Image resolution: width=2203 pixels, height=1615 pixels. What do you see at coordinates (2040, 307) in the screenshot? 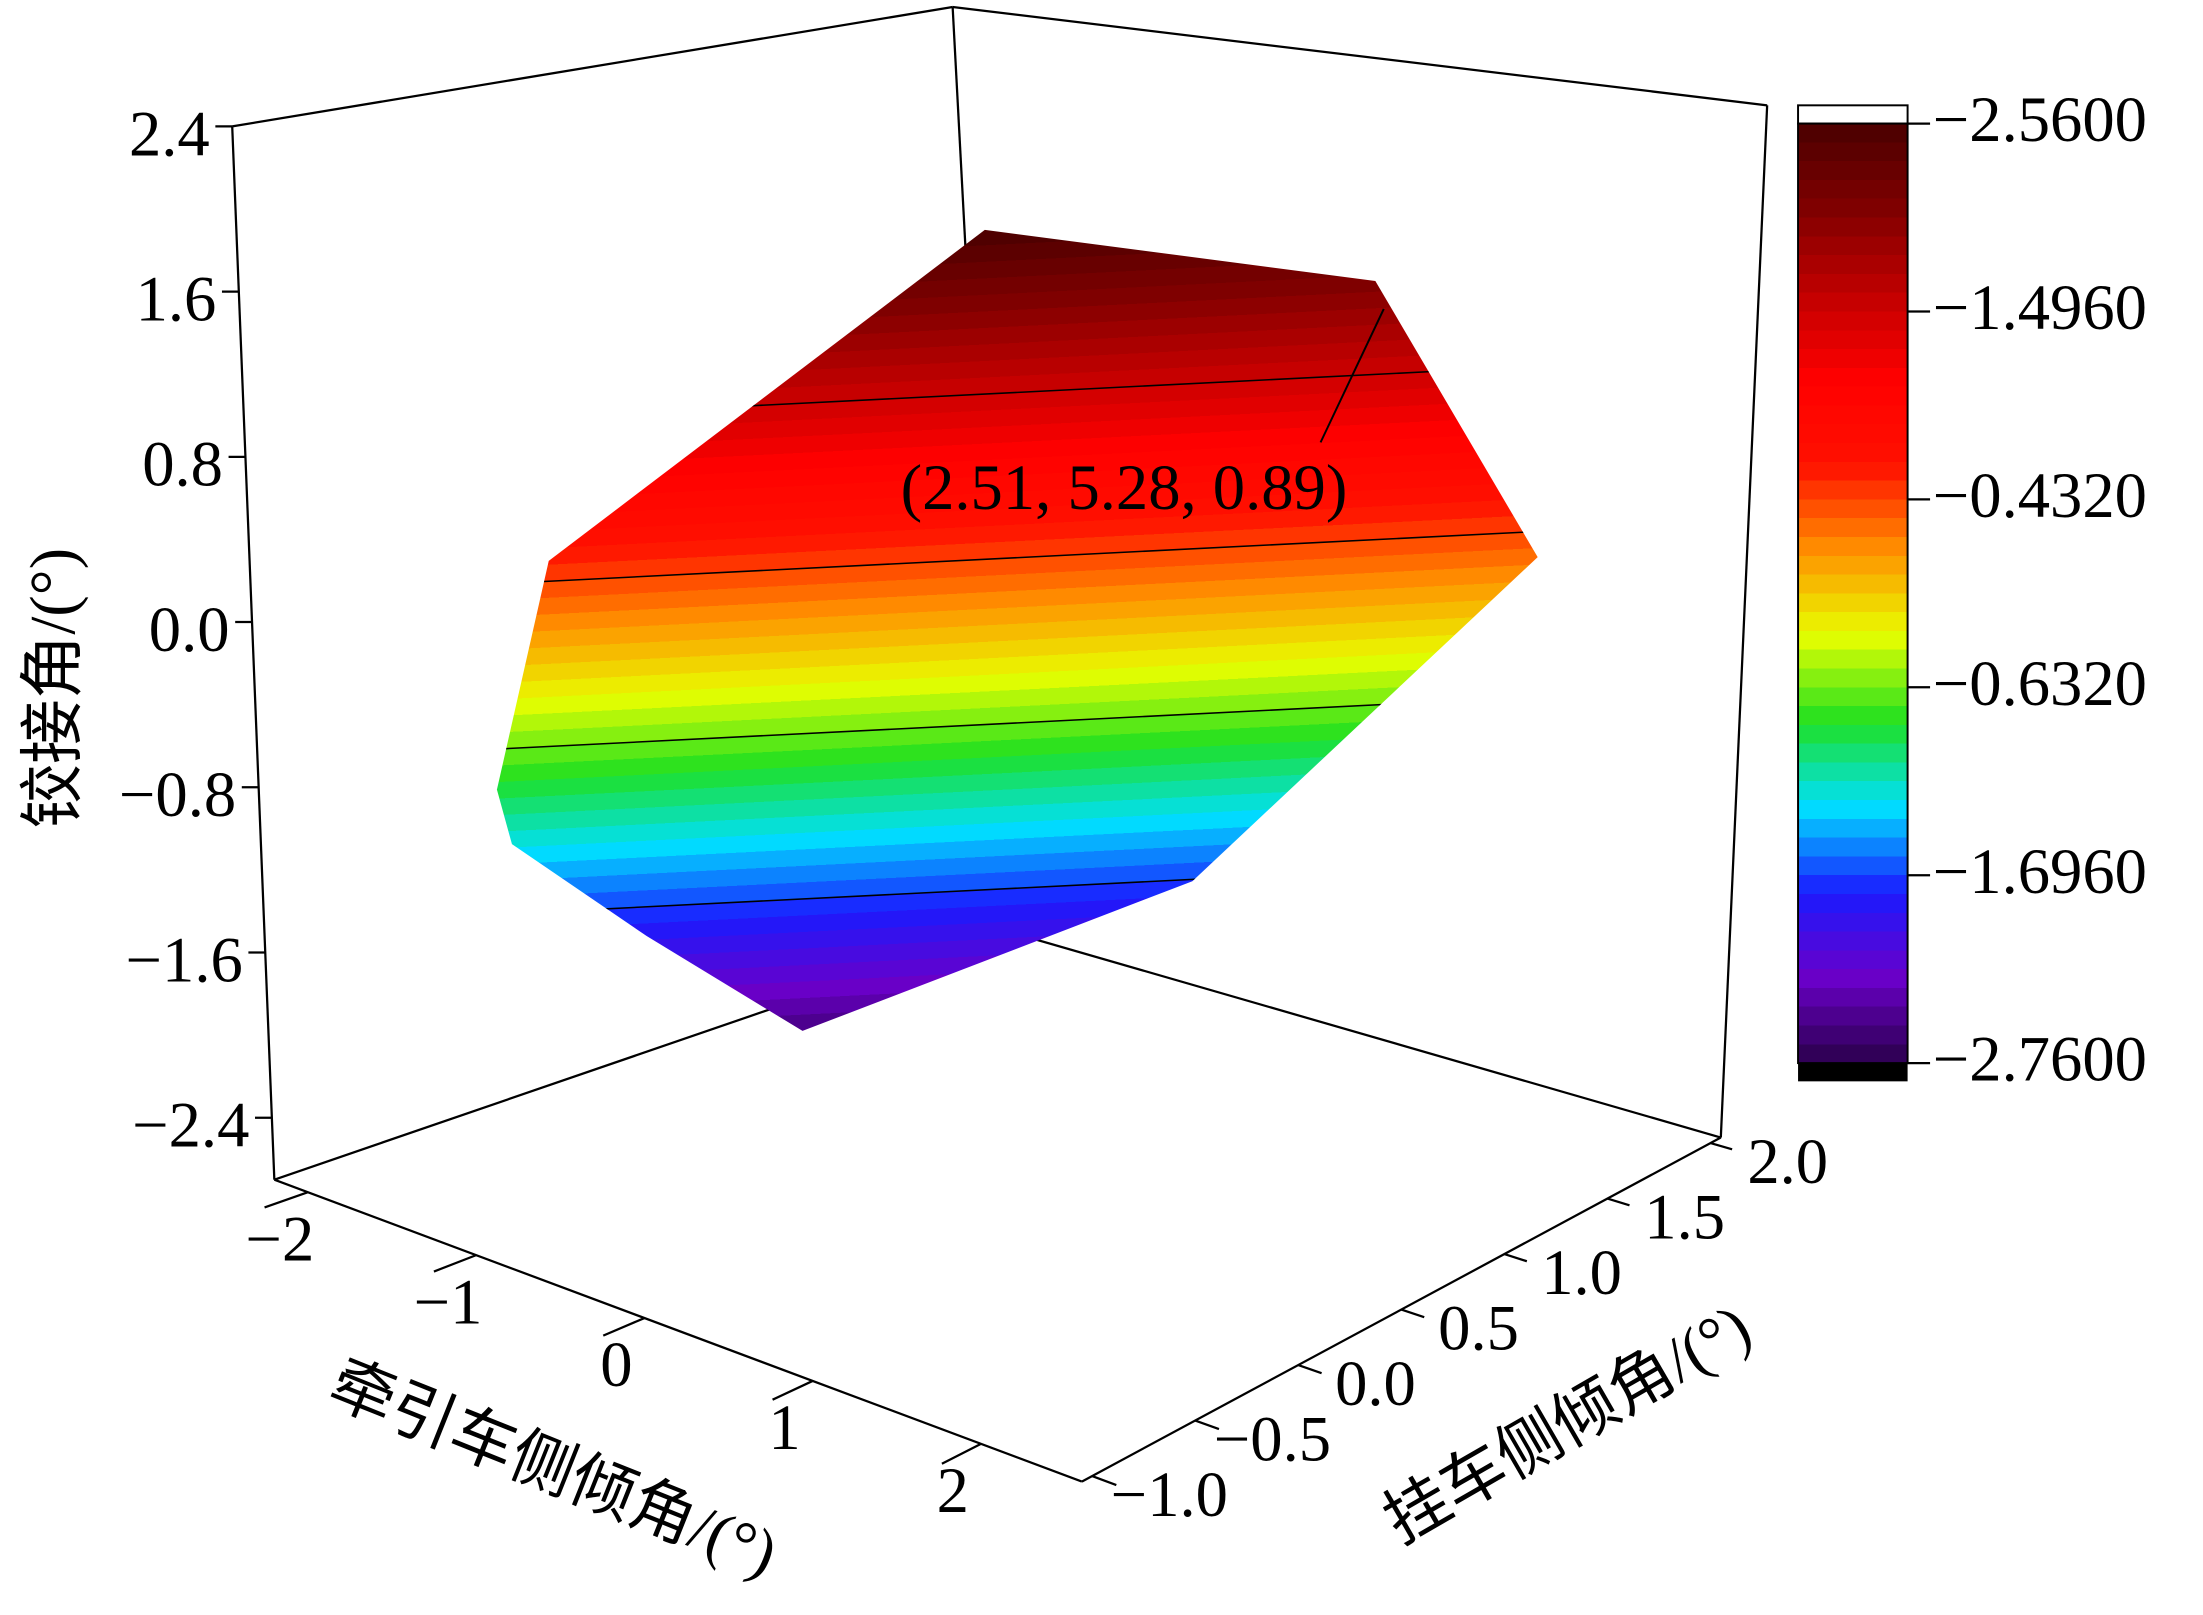
I see `colorbar-tick-label: −1.4960` at bounding box center [2040, 307].